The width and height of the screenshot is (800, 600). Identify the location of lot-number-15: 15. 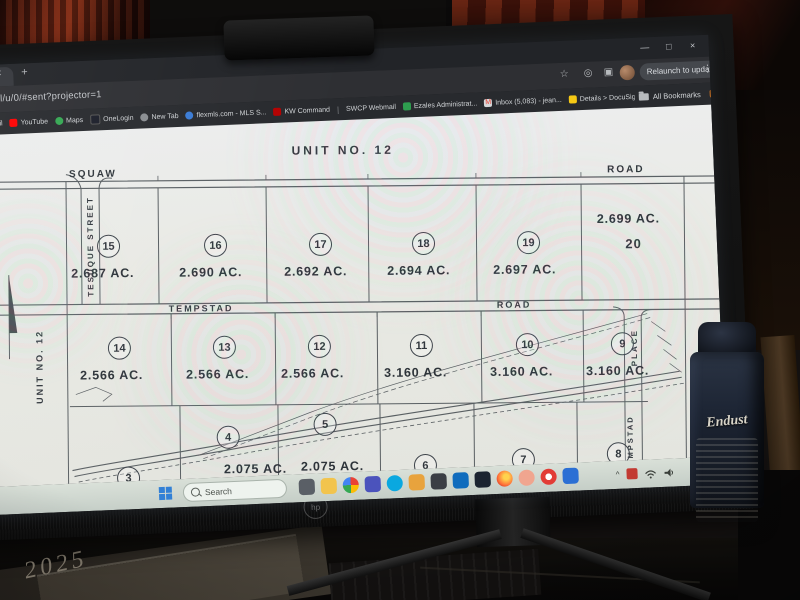
(108, 246).